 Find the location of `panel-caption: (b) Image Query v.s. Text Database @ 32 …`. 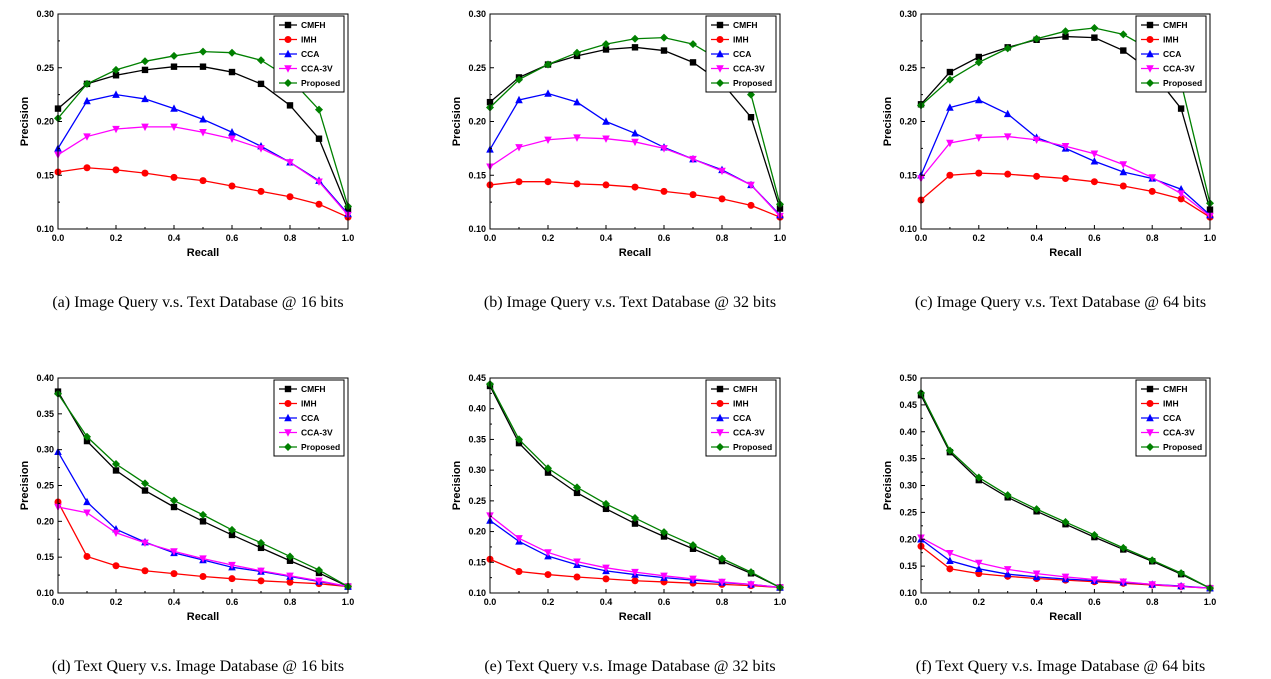

panel-caption: (b) Image Query v.s. Text Database @ 32 … is located at coordinates (630, 302).